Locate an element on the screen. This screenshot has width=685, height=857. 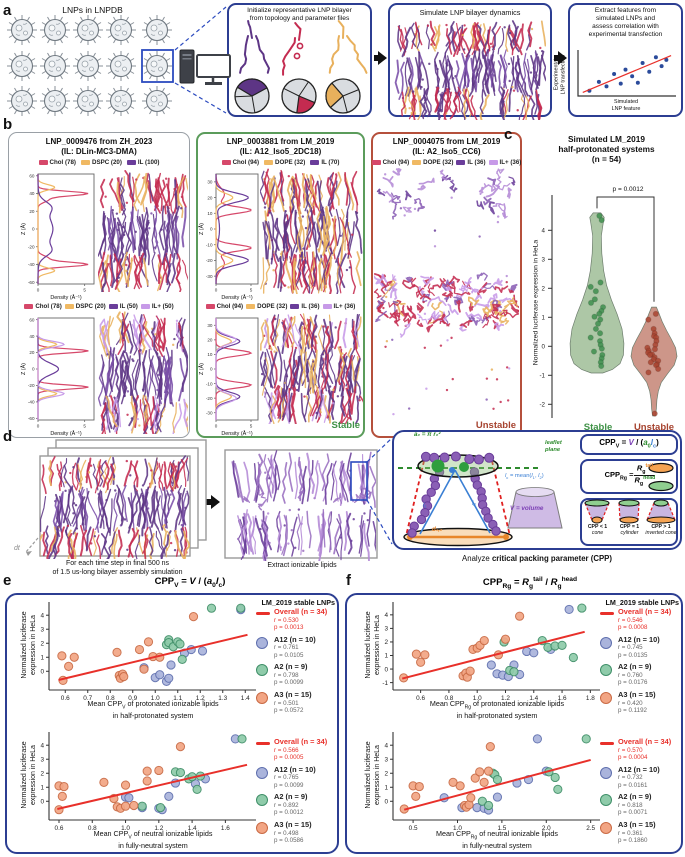
scatter-legend-item: A12 (n = 10) r = 0.745 p = 0.0135 is located at coordinates (641, 647).